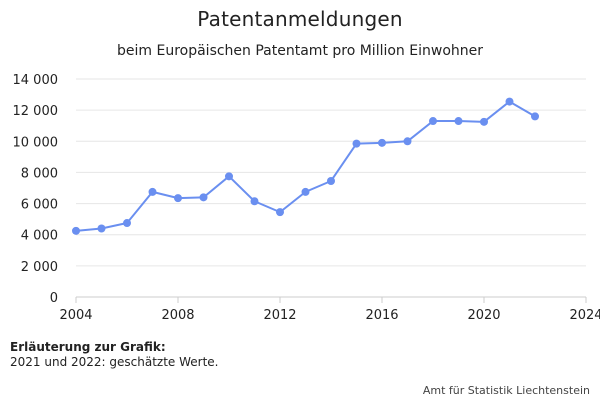 The width and height of the screenshot is (600, 400). I want to click on y-tick-label: 12 000, so click(36, 111).